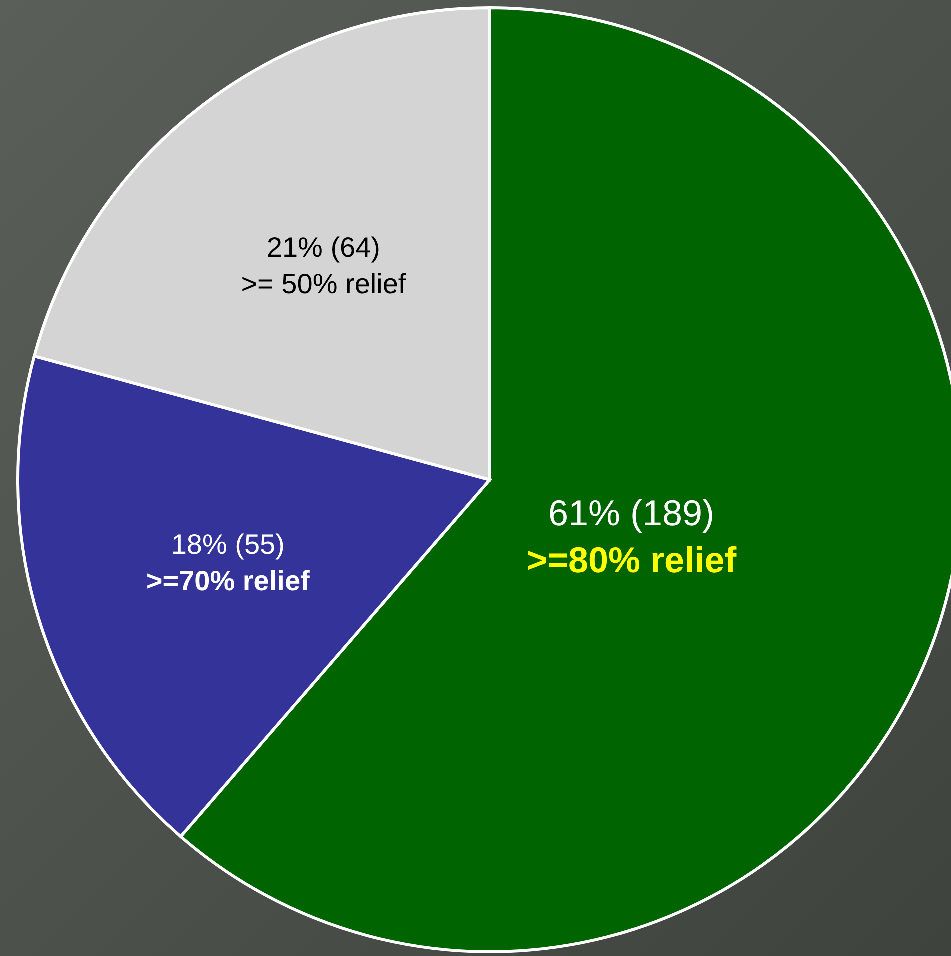  Describe the element at coordinates (632, 559) in the screenshot. I see `slice-label: >=80% relief` at that location.